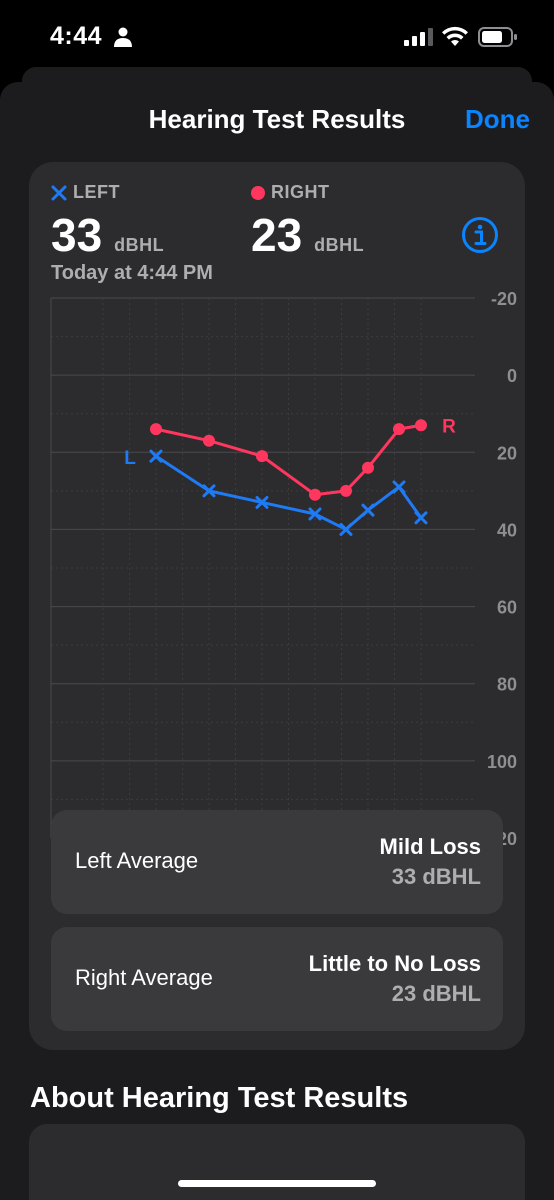  I want to click on status-time: 4:44, so click(76, 36).